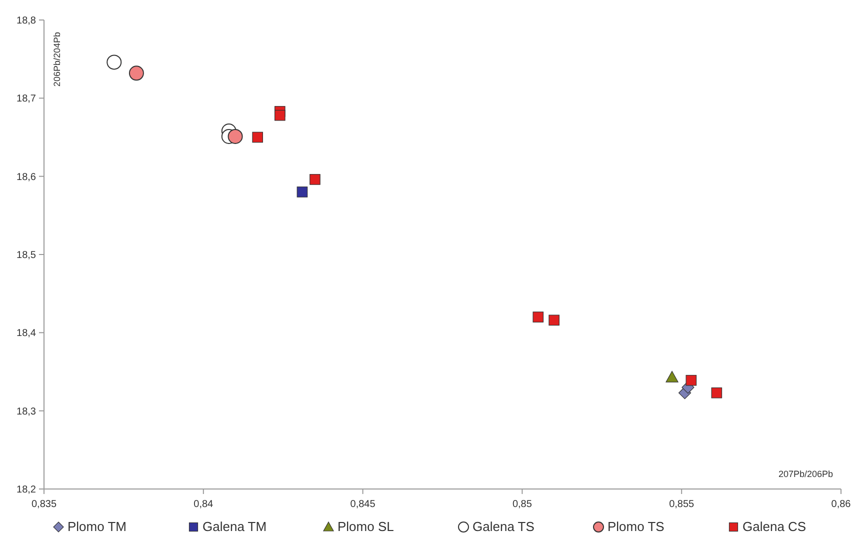 This screenshot has height=543, width=867. Describe the element at coordinates (636, 526) in the screenshot. I see `legend-label: Plomo TS` at that location.